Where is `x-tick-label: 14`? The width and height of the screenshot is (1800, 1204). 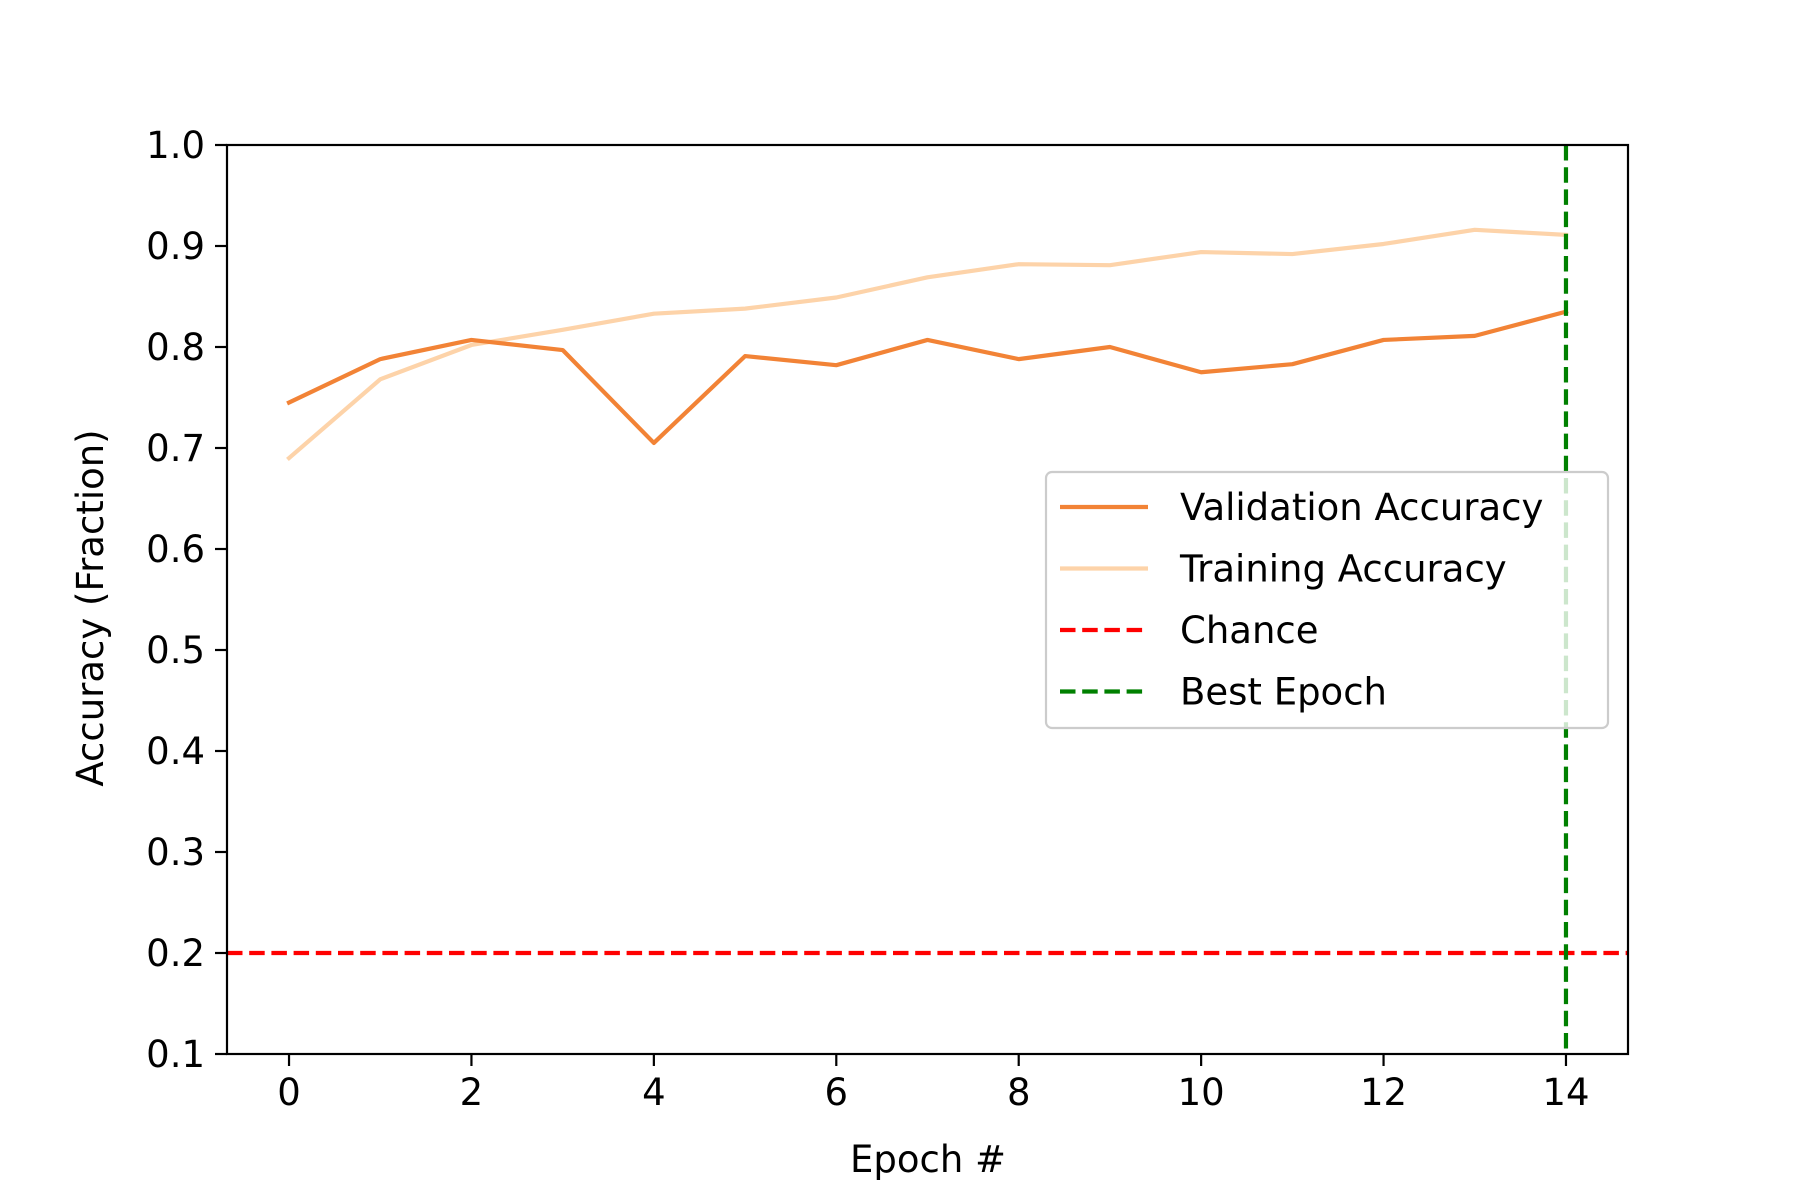 x-tick-label: 14 is located at coordinates (1565, 1092).